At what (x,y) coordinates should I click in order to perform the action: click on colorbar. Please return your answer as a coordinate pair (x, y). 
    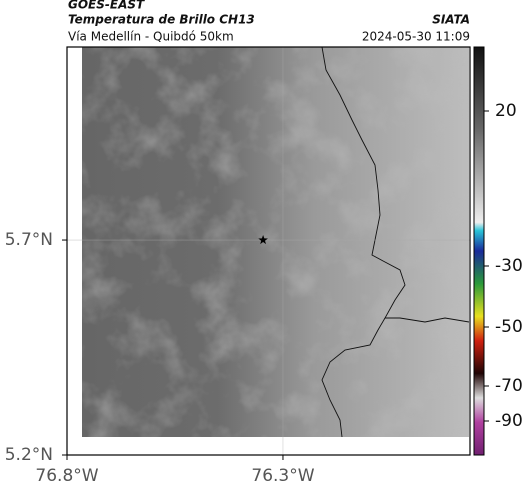
    Looking at the image, I should click on (479, 251).